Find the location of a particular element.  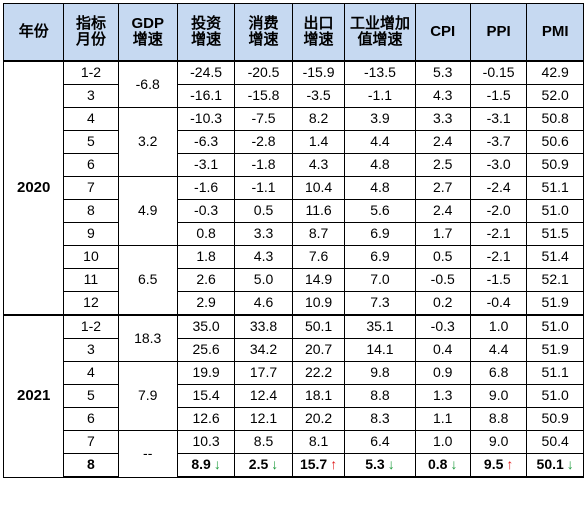

export-cell: 7.6 is located at coordinates (318, 257).